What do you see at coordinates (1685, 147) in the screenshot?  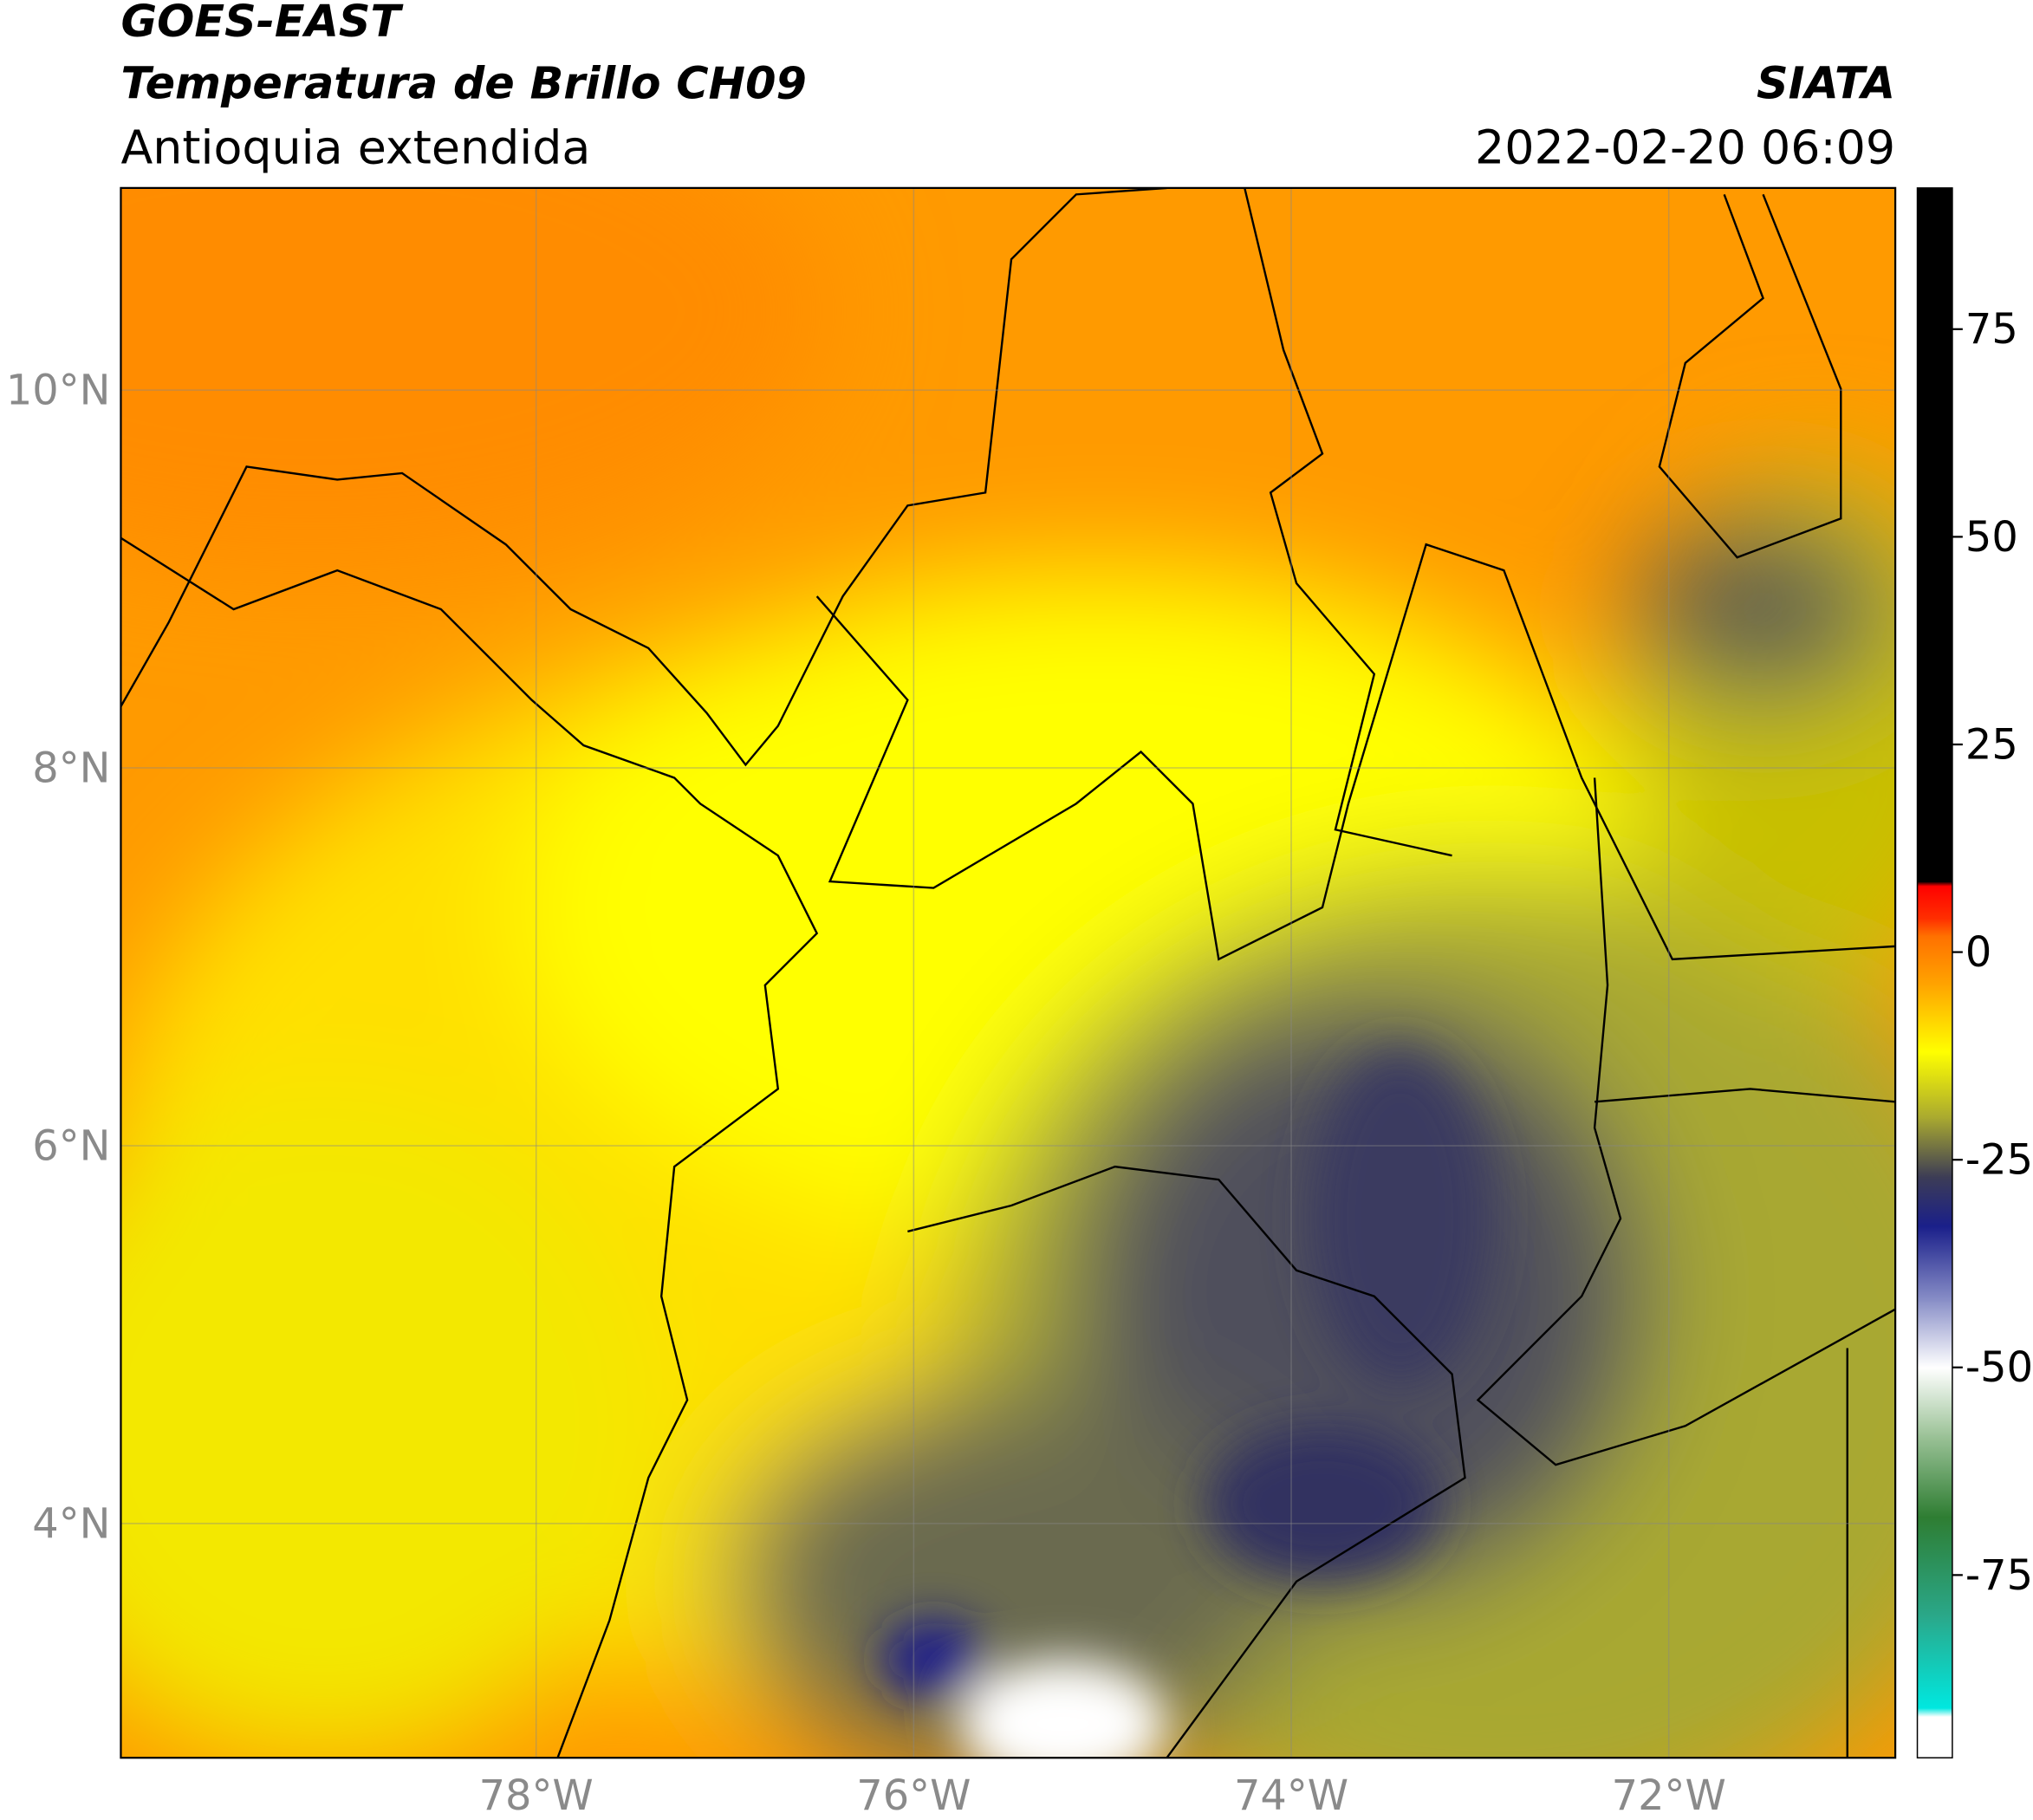 I see `datetime: 2022-02-20 06:09` at bounding box center [1685, 147].